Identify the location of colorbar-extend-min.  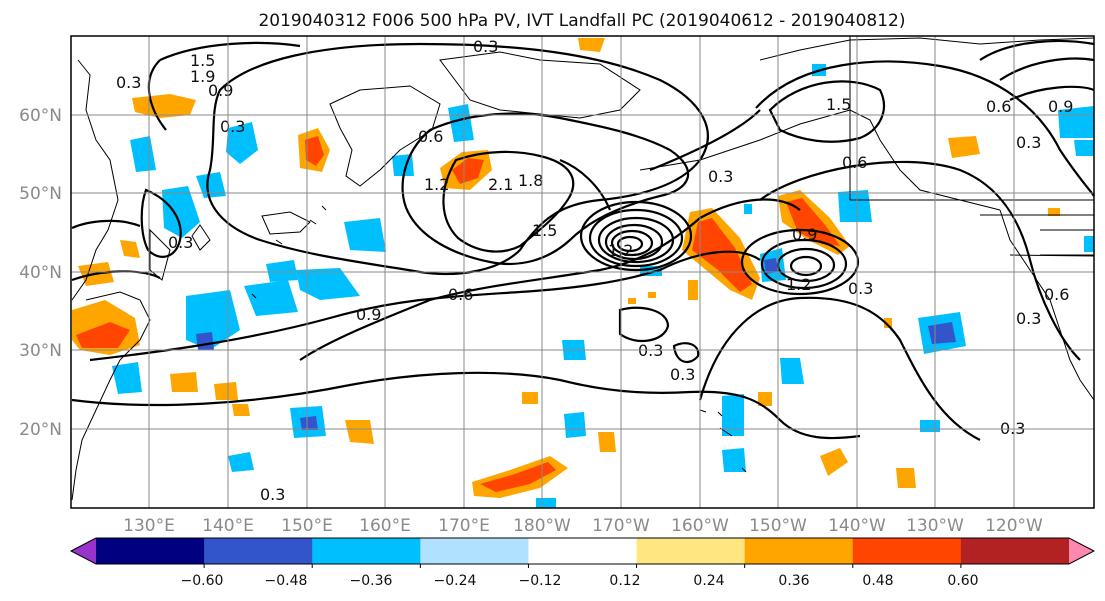
(83, 551).